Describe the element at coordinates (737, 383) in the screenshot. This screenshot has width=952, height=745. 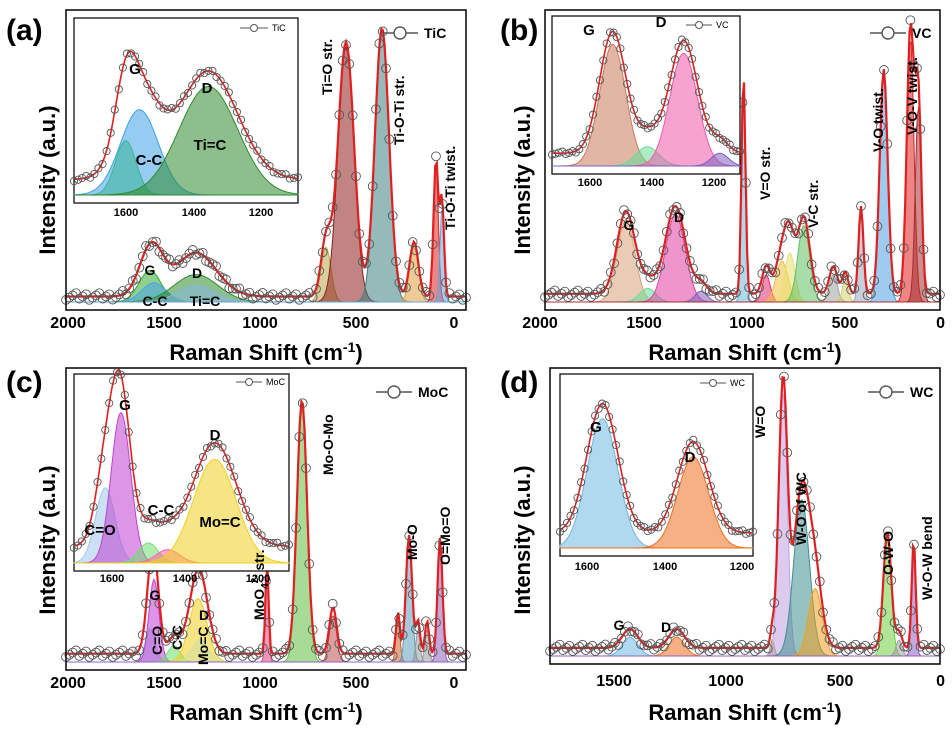
I see `inset-legend-label: WC` at that location.